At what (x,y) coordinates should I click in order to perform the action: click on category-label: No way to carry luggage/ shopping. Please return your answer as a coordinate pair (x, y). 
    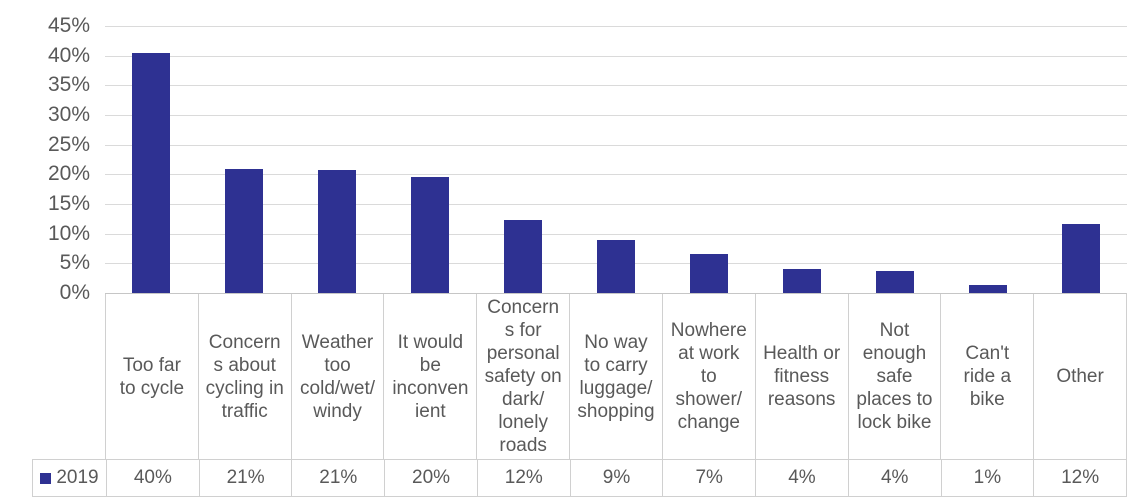
    Looking at the image, I should click on (615, 376).